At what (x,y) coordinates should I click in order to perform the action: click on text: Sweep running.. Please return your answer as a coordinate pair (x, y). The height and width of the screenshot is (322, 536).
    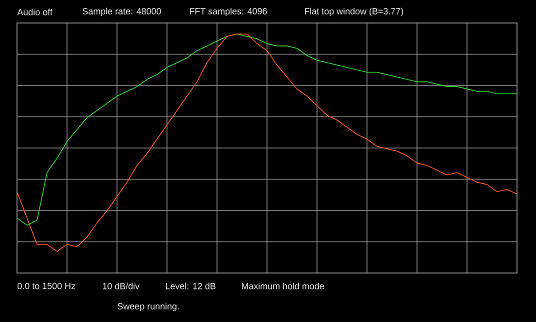
    Looking at the image, I should click on (148, 307).